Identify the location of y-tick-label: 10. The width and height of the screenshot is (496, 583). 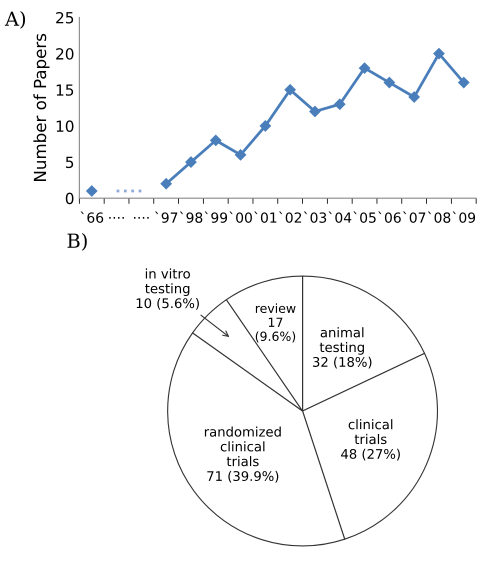
(65, 126).